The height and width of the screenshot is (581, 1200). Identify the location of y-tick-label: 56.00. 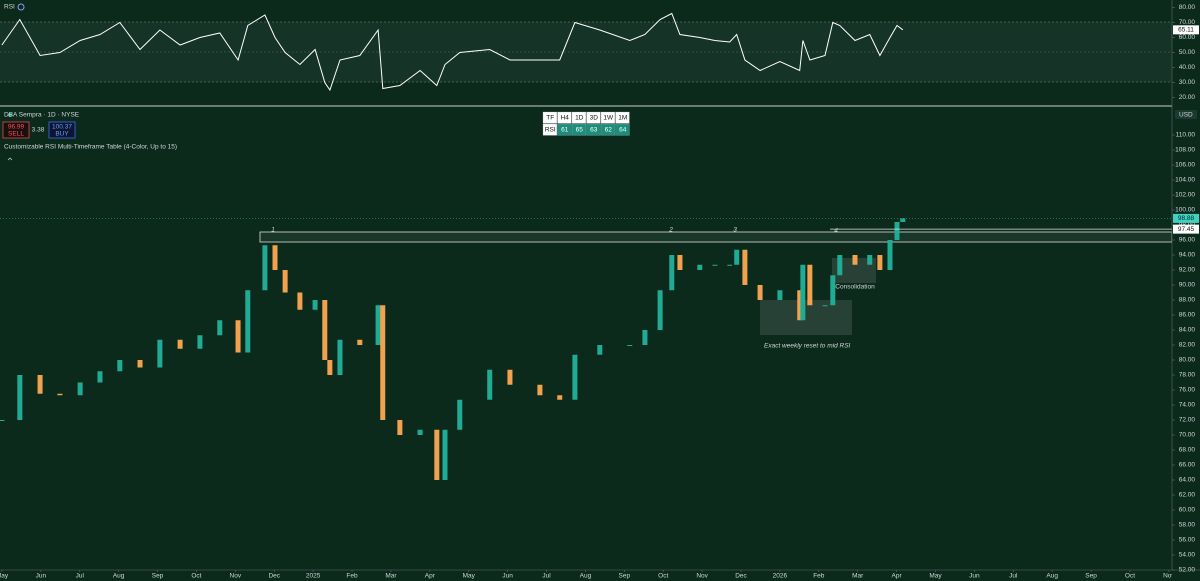
(1187, 540).